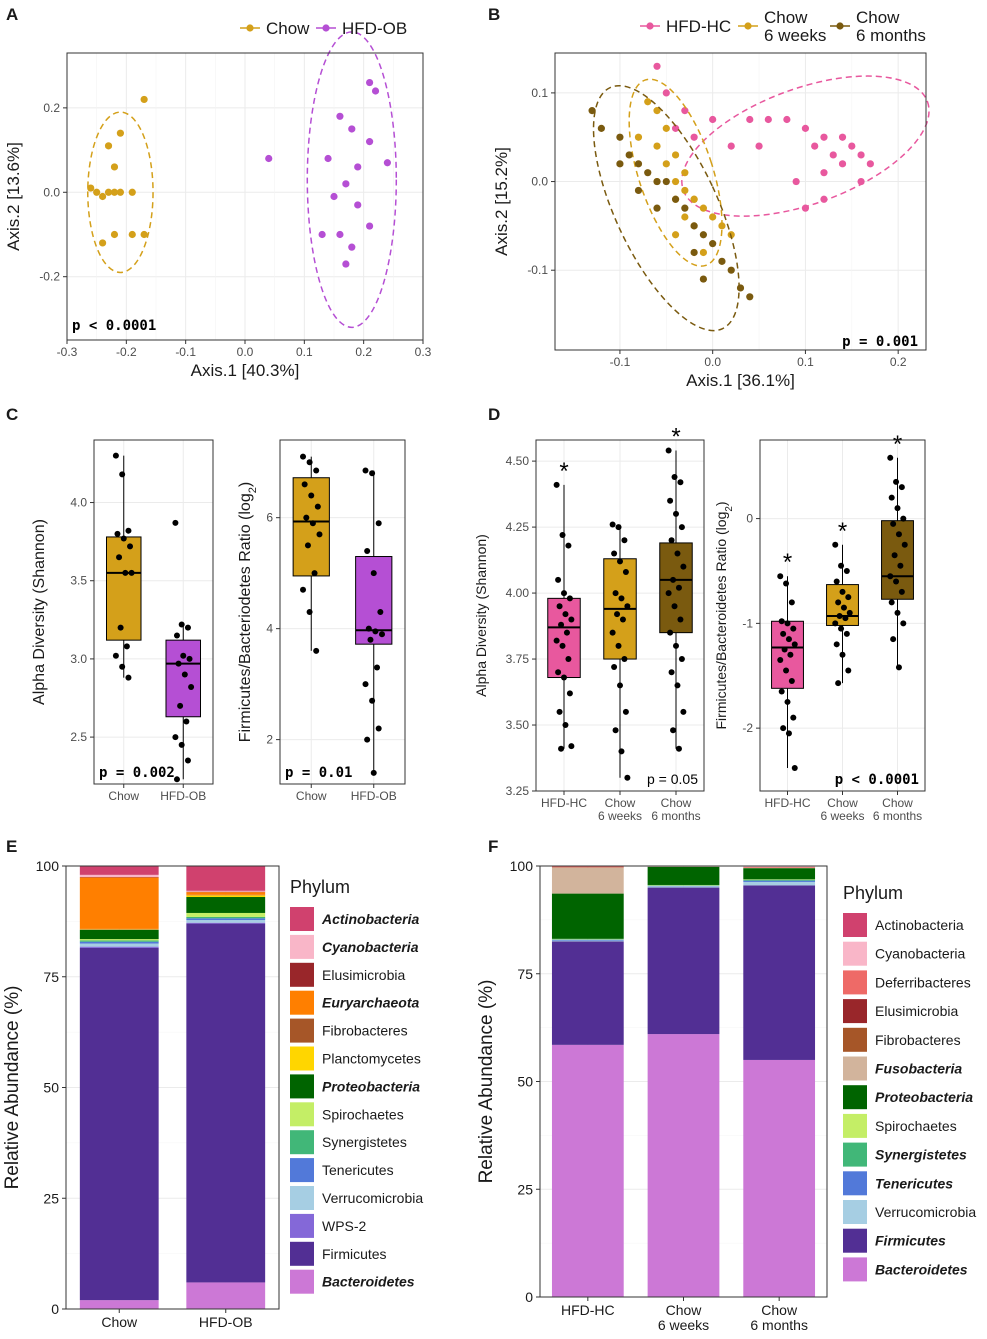  Describe the element at coordinates (918, 1040) in the screenshot. I see `legend-label: Fibrobacteres` at that location.